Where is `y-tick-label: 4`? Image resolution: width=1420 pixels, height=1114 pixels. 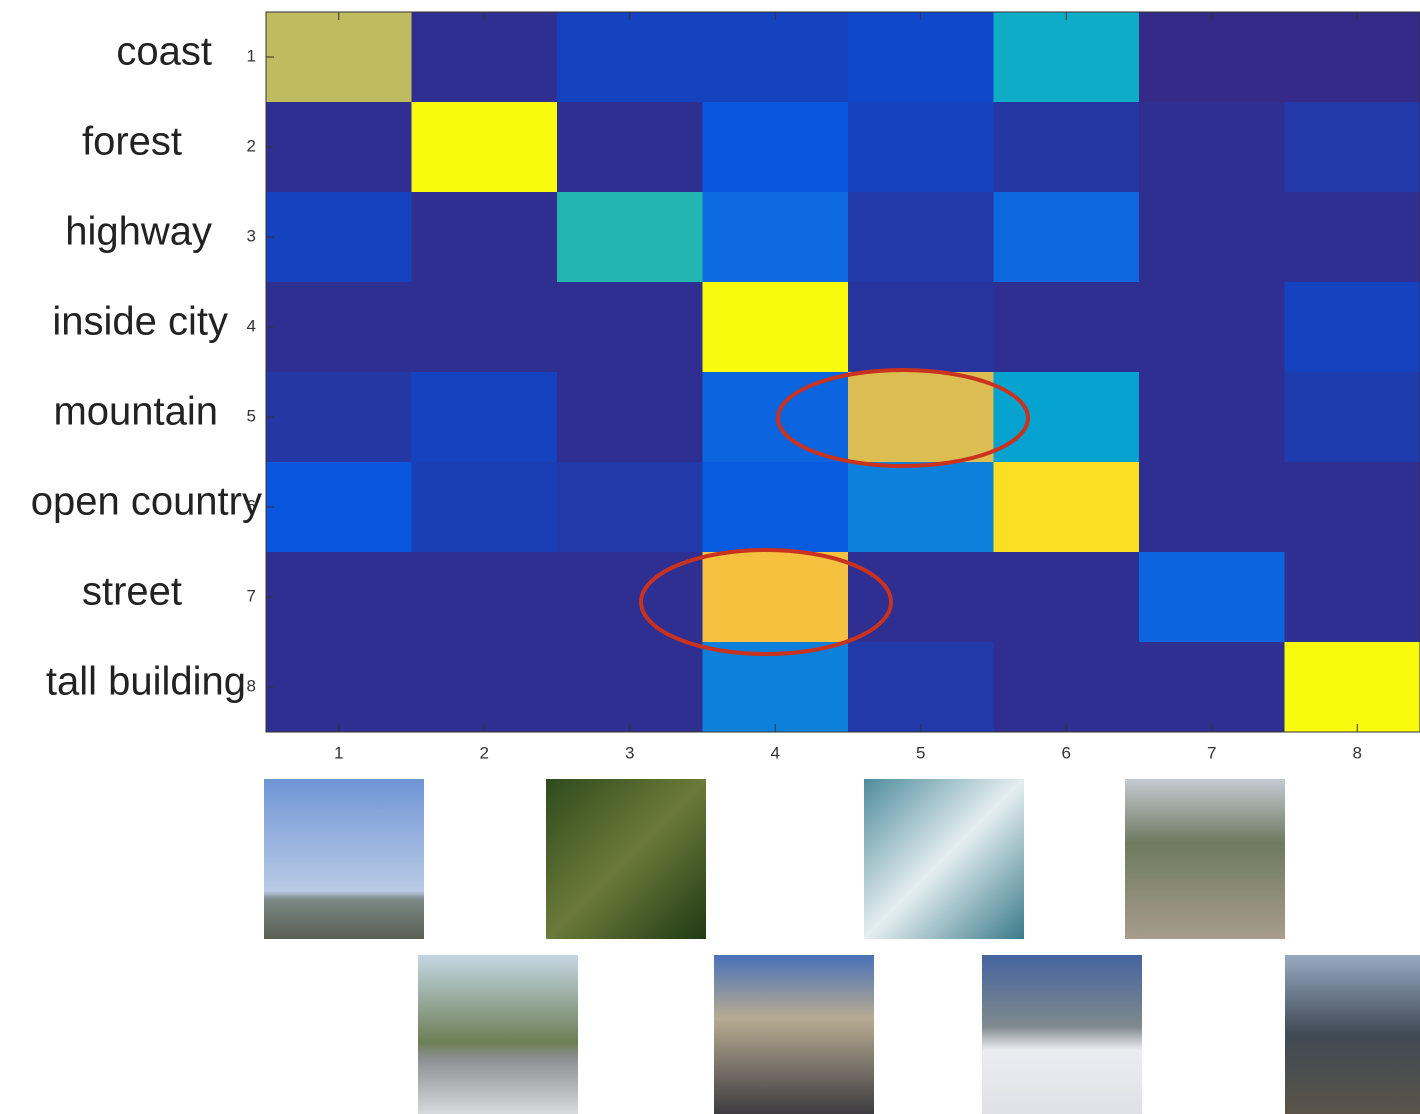
y-tick-label: 4 is located at coordinates (251, 325).